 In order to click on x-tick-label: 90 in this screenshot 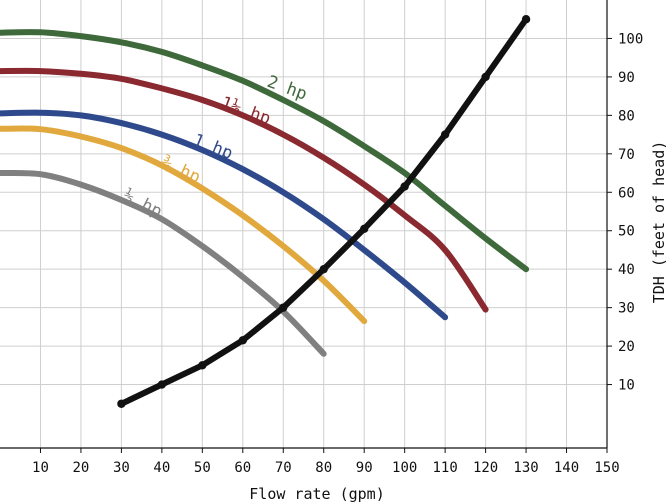, I will do `click(364, 468)`.